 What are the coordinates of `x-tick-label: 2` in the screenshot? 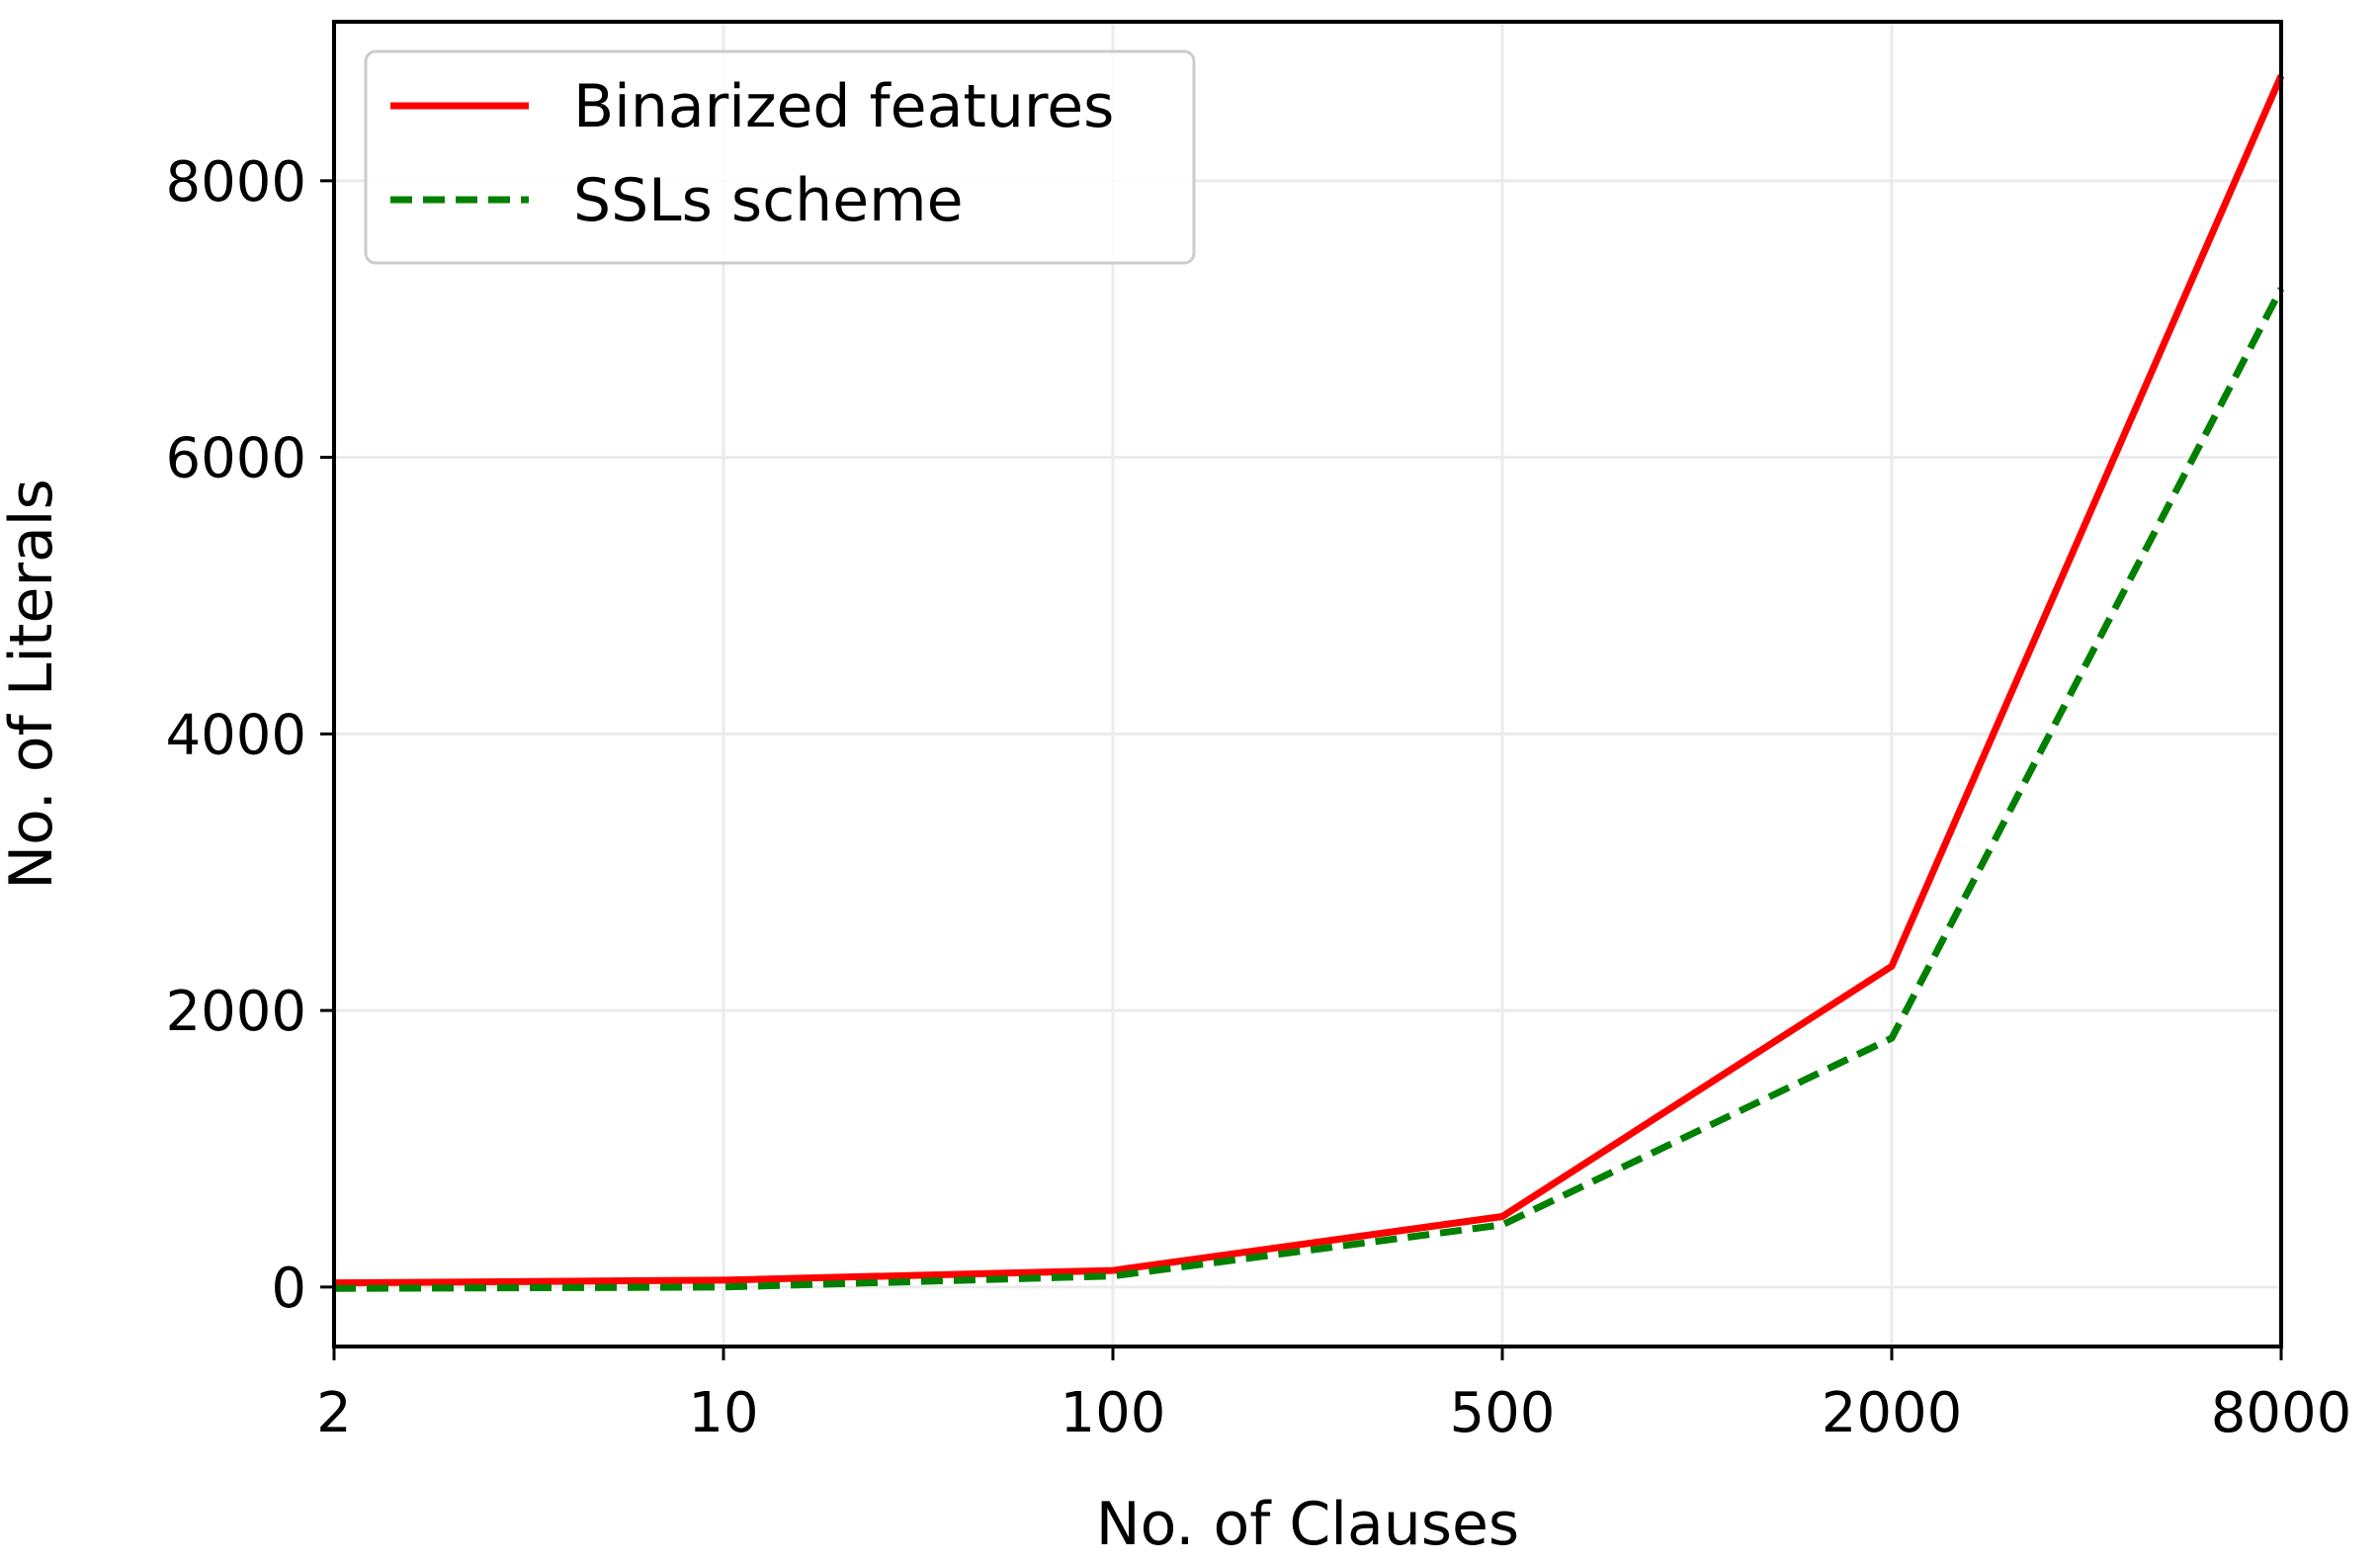 It's located at (334, 1413).